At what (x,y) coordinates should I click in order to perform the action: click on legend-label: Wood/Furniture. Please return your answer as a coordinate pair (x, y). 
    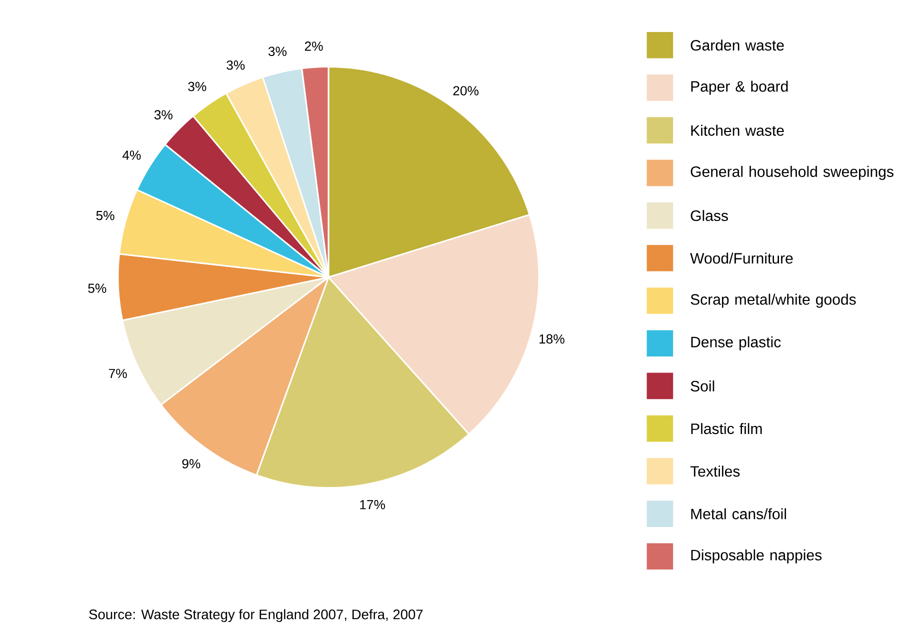
    Looking at the image, I should click on (741, 258).